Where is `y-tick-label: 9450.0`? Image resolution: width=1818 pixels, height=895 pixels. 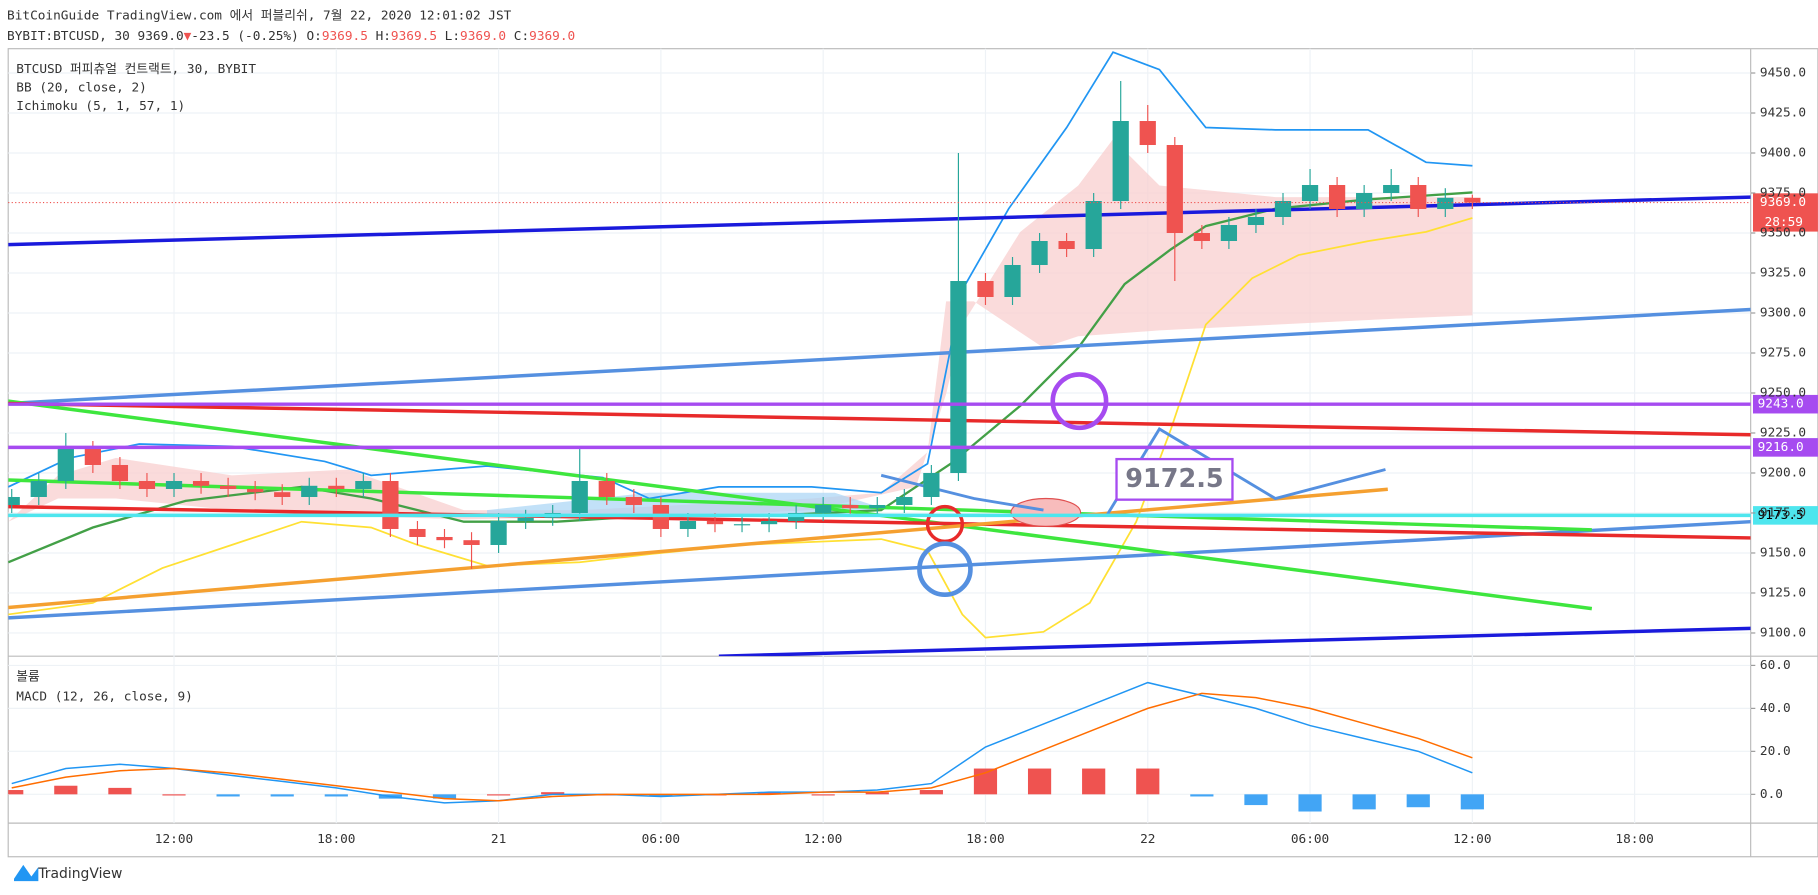 y-tick-label: 9450.0 is located at coordinates (1783, 73).